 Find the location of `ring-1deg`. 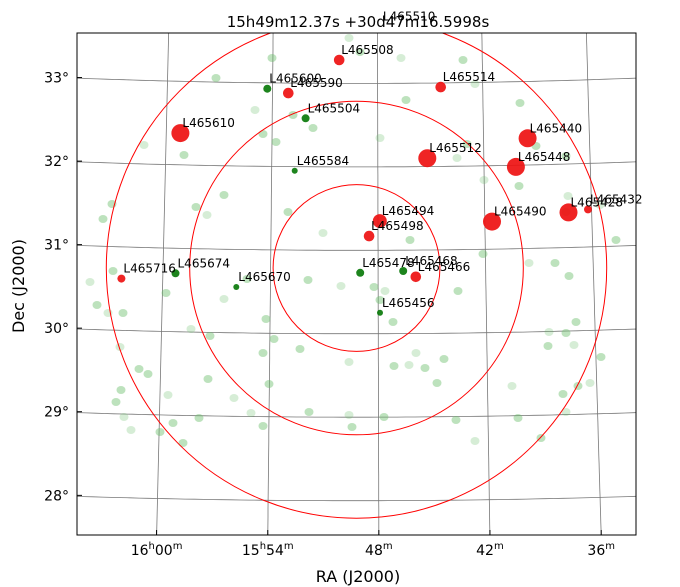

ring-1deg is located at coordinates (356, 268).